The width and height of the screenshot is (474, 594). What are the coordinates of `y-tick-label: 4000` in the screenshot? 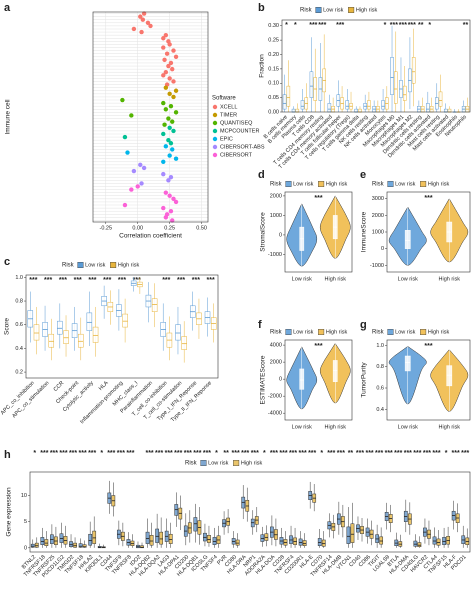 It's located at (276, 346).